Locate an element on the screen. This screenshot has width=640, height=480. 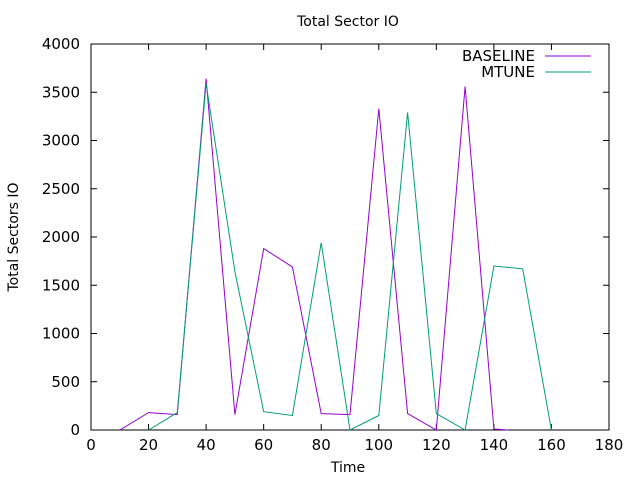
chart-title: Total Sector IO is located at coordinates (347, 22).